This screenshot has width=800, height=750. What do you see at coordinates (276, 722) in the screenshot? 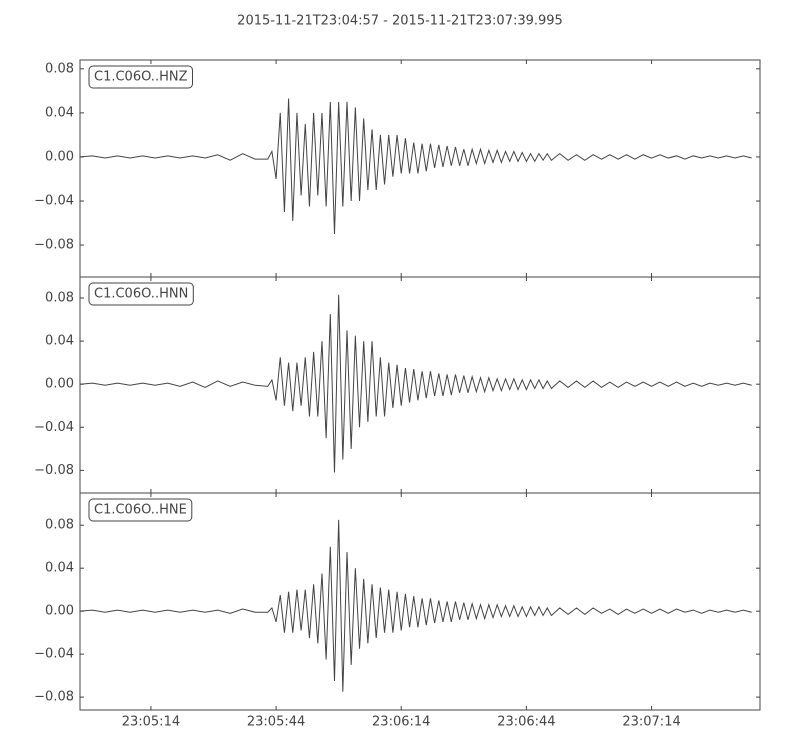
I see `x-tick-label: 23:05:44` at bounding box center [276, 722].